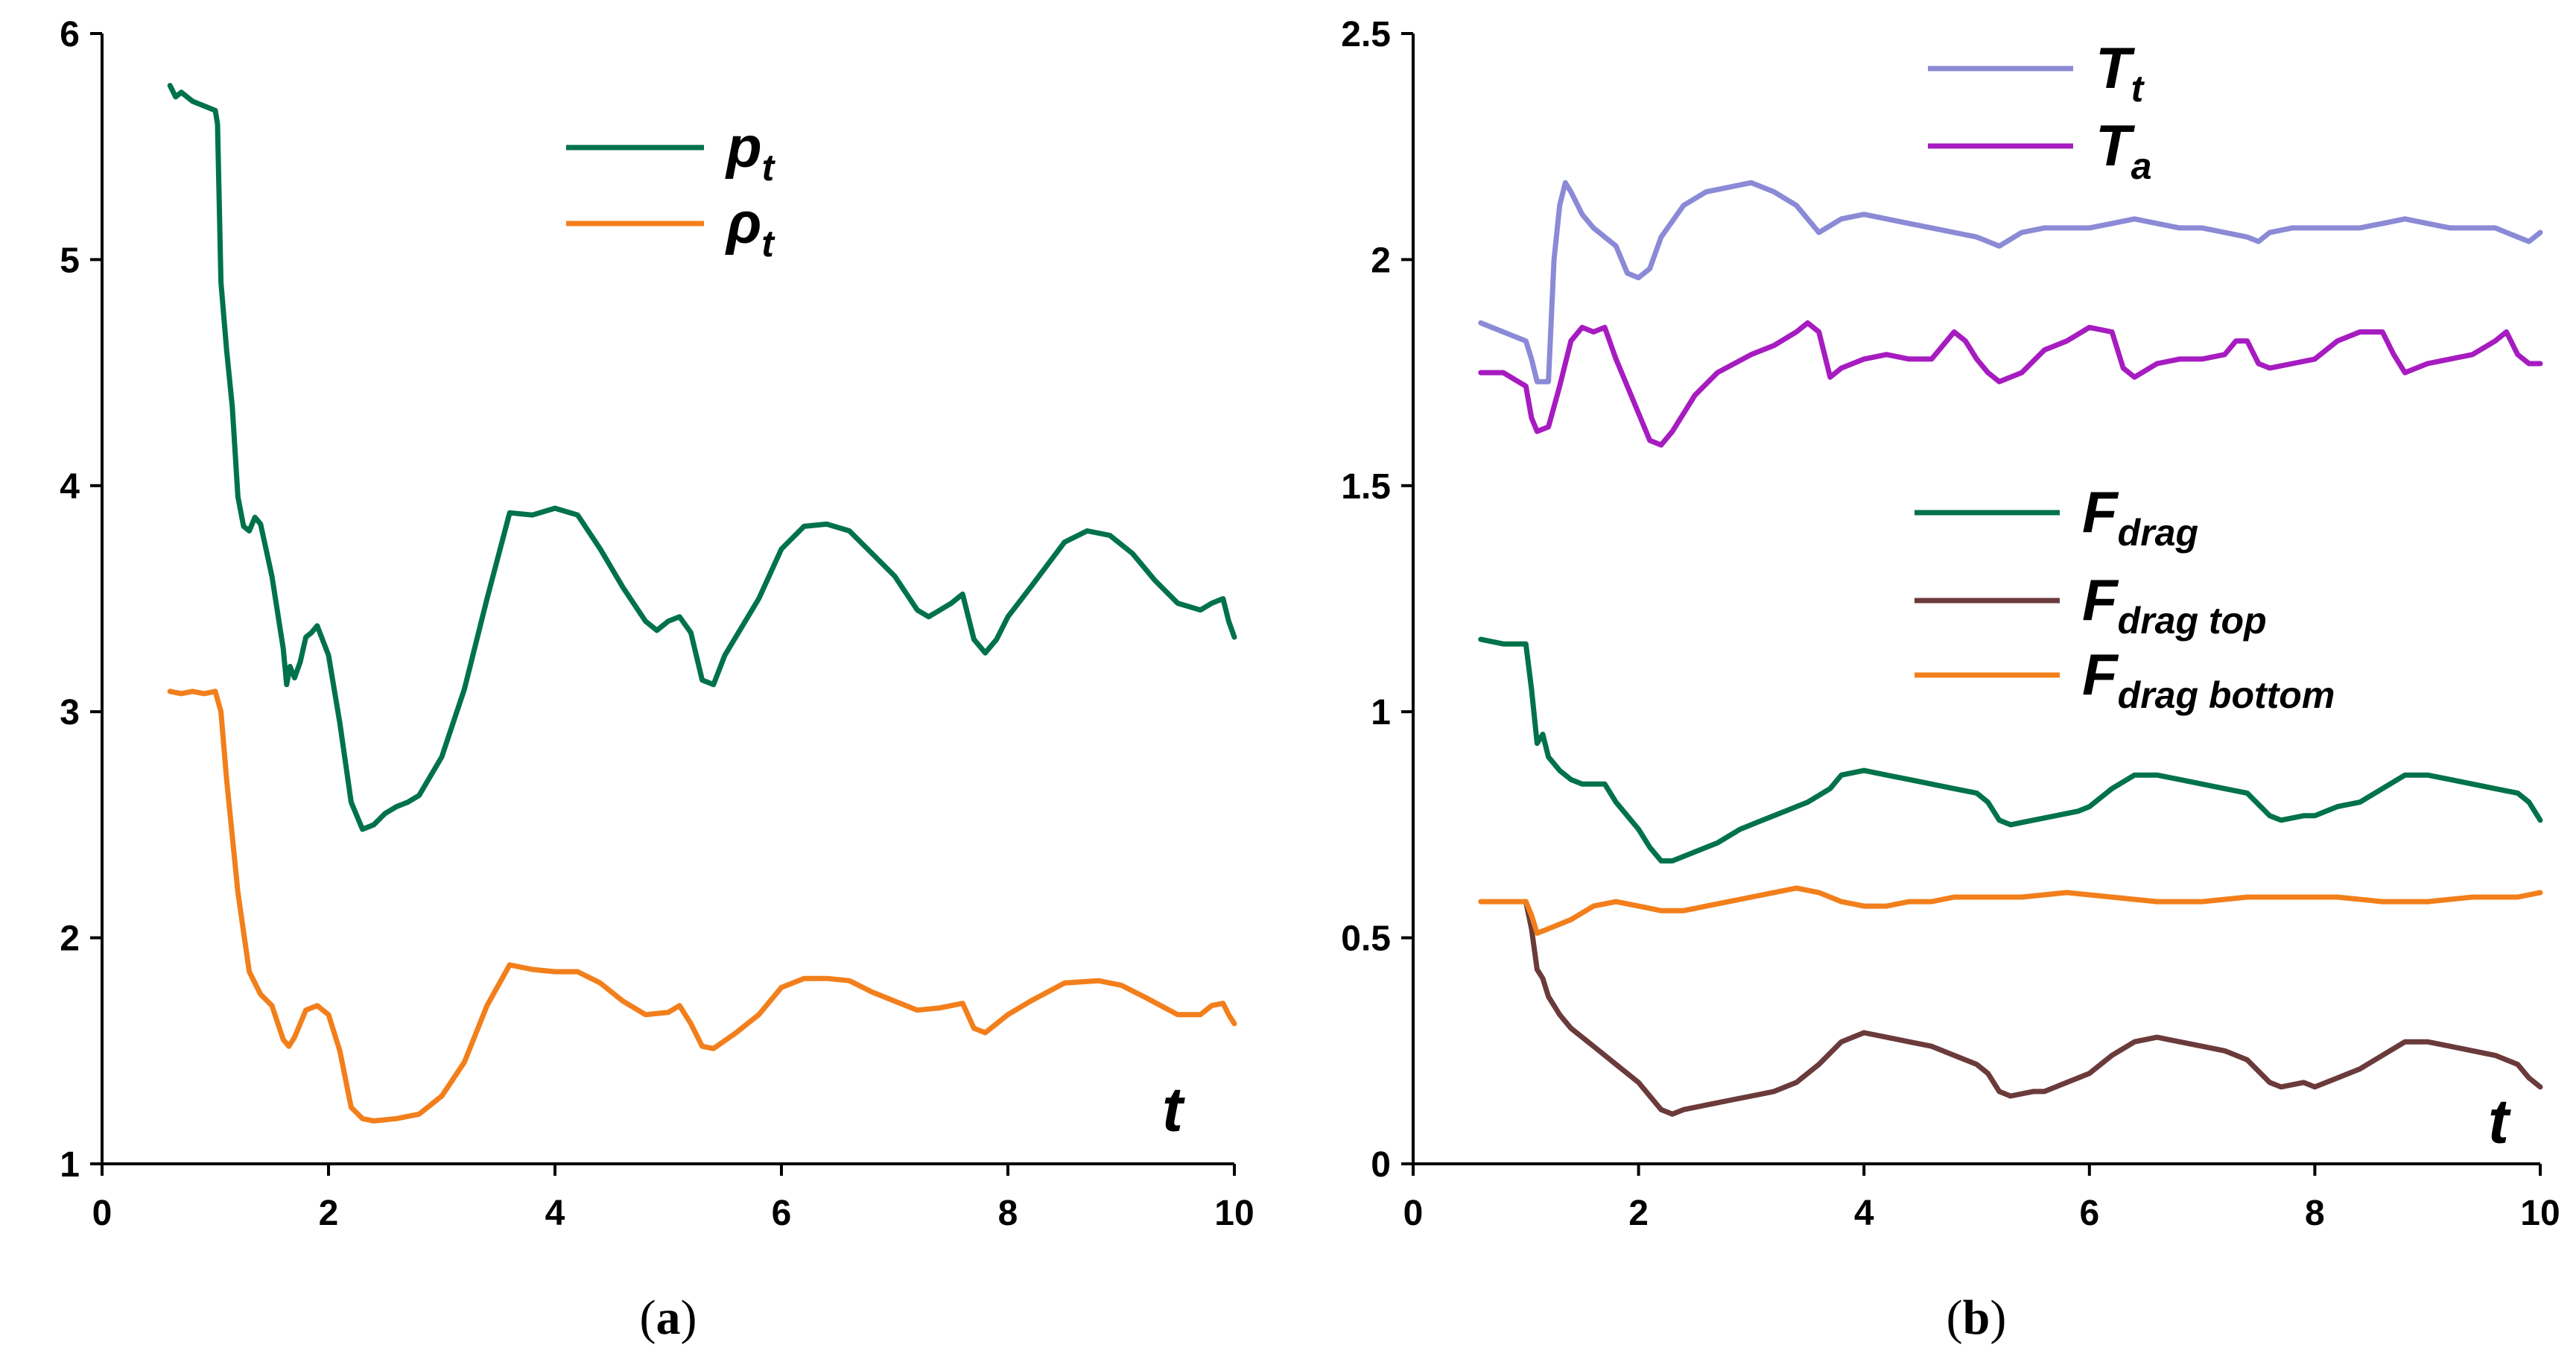 Image resolution: width=2576 pixels, height=1368 pixels. Describe the element at coordinates (1381, 260) in the screenshot. I see `y-tick-label-b: 2` at that location.